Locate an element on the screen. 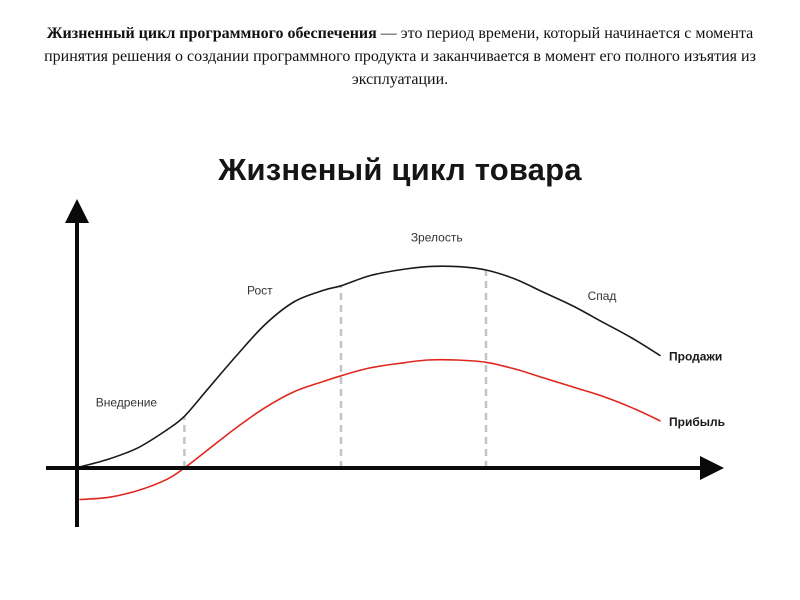 This screenshot has height=600, width=800. series-label-1: Продажи is located at coordinates (695, 357).